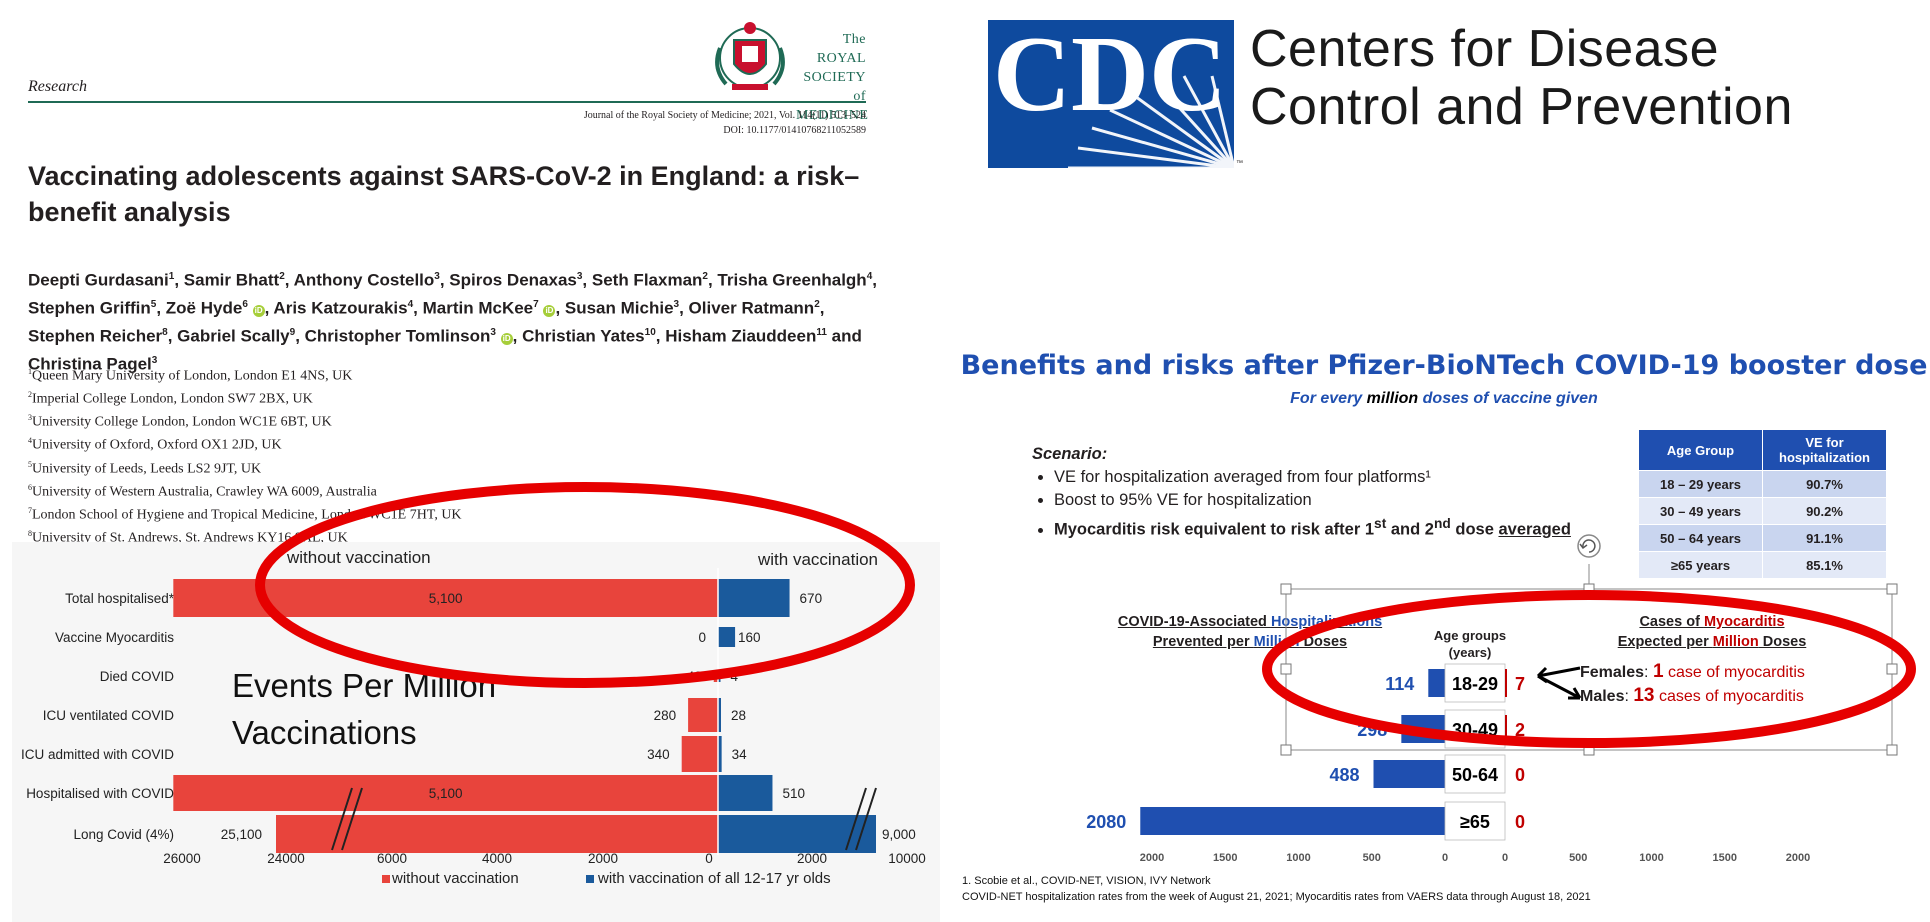 The height and width of the screenshot is (922, 1930). Describe the element at coordinates (658, 754) in the screenshot. I see `data-label-without: 340` at that location.